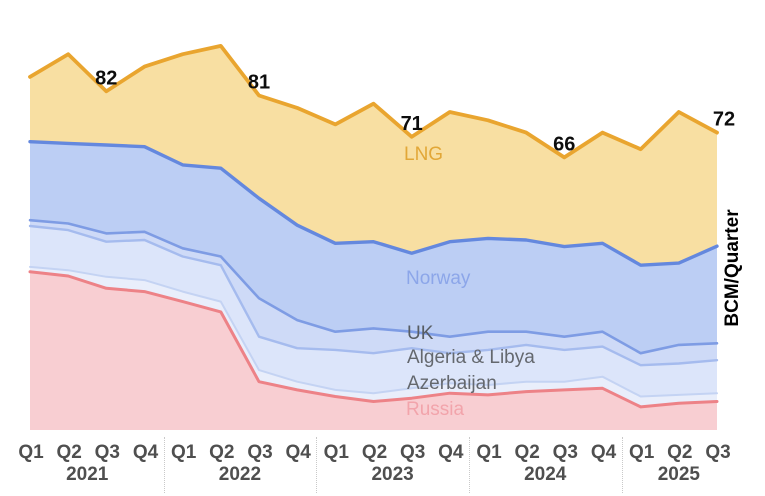 The width and height of the screenshot is (765, 496). What do you see at coordinates (240, 474) in the screenshot?
I see `x-tick-year: 2022` at bounding box center [240, 474].